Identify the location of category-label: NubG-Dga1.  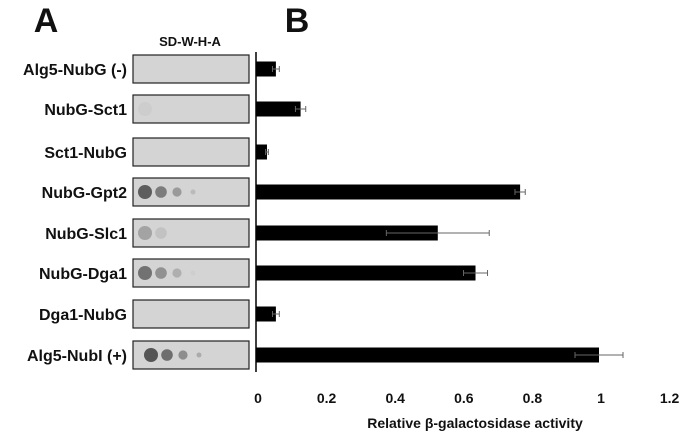
(83, 274).